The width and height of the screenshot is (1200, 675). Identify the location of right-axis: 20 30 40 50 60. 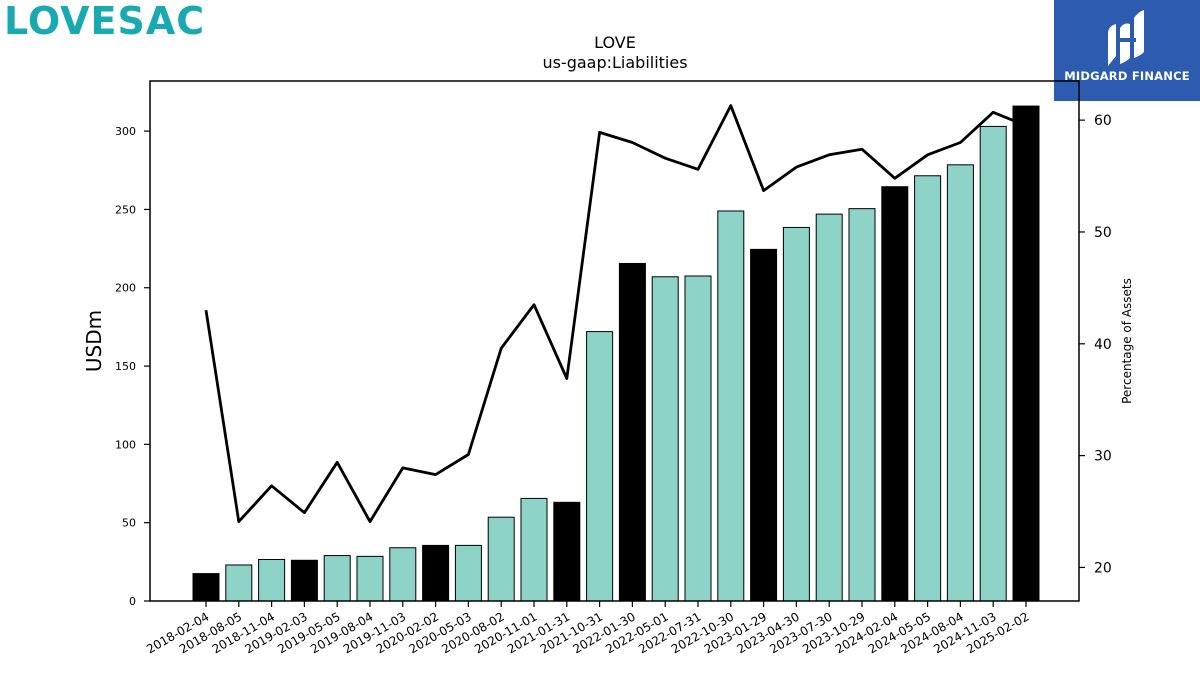
(1095, 344).